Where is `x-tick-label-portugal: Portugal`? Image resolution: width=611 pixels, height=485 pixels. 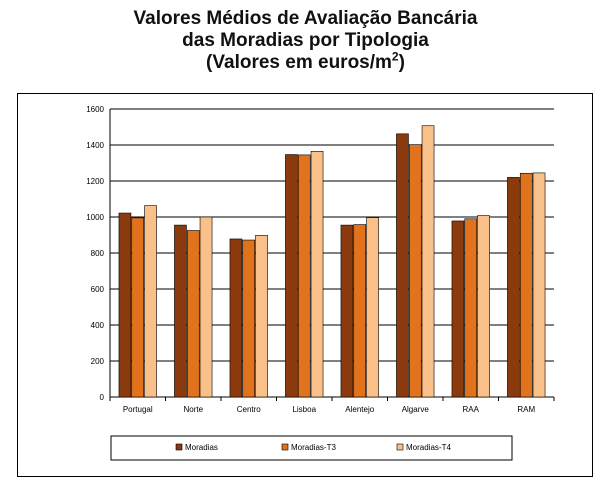 x-tick-label-portugal: Portugal is located at coordinates (138, 409).